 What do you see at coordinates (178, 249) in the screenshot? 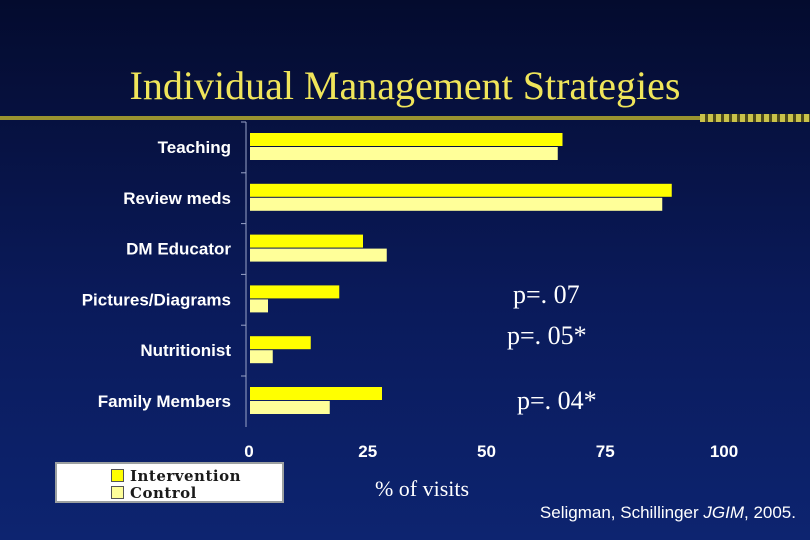
I see `y-tick-label: DM Educator` at bounding box center [178, 249].